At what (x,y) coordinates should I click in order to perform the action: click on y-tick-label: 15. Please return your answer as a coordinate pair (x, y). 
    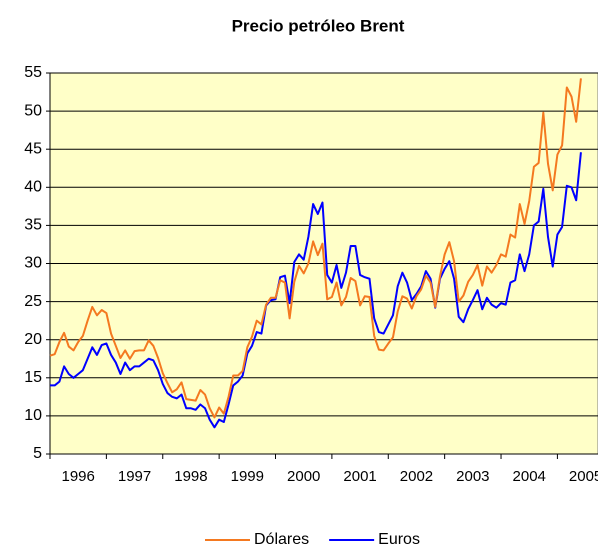
    Looking at the image, I should click on (33, 377).